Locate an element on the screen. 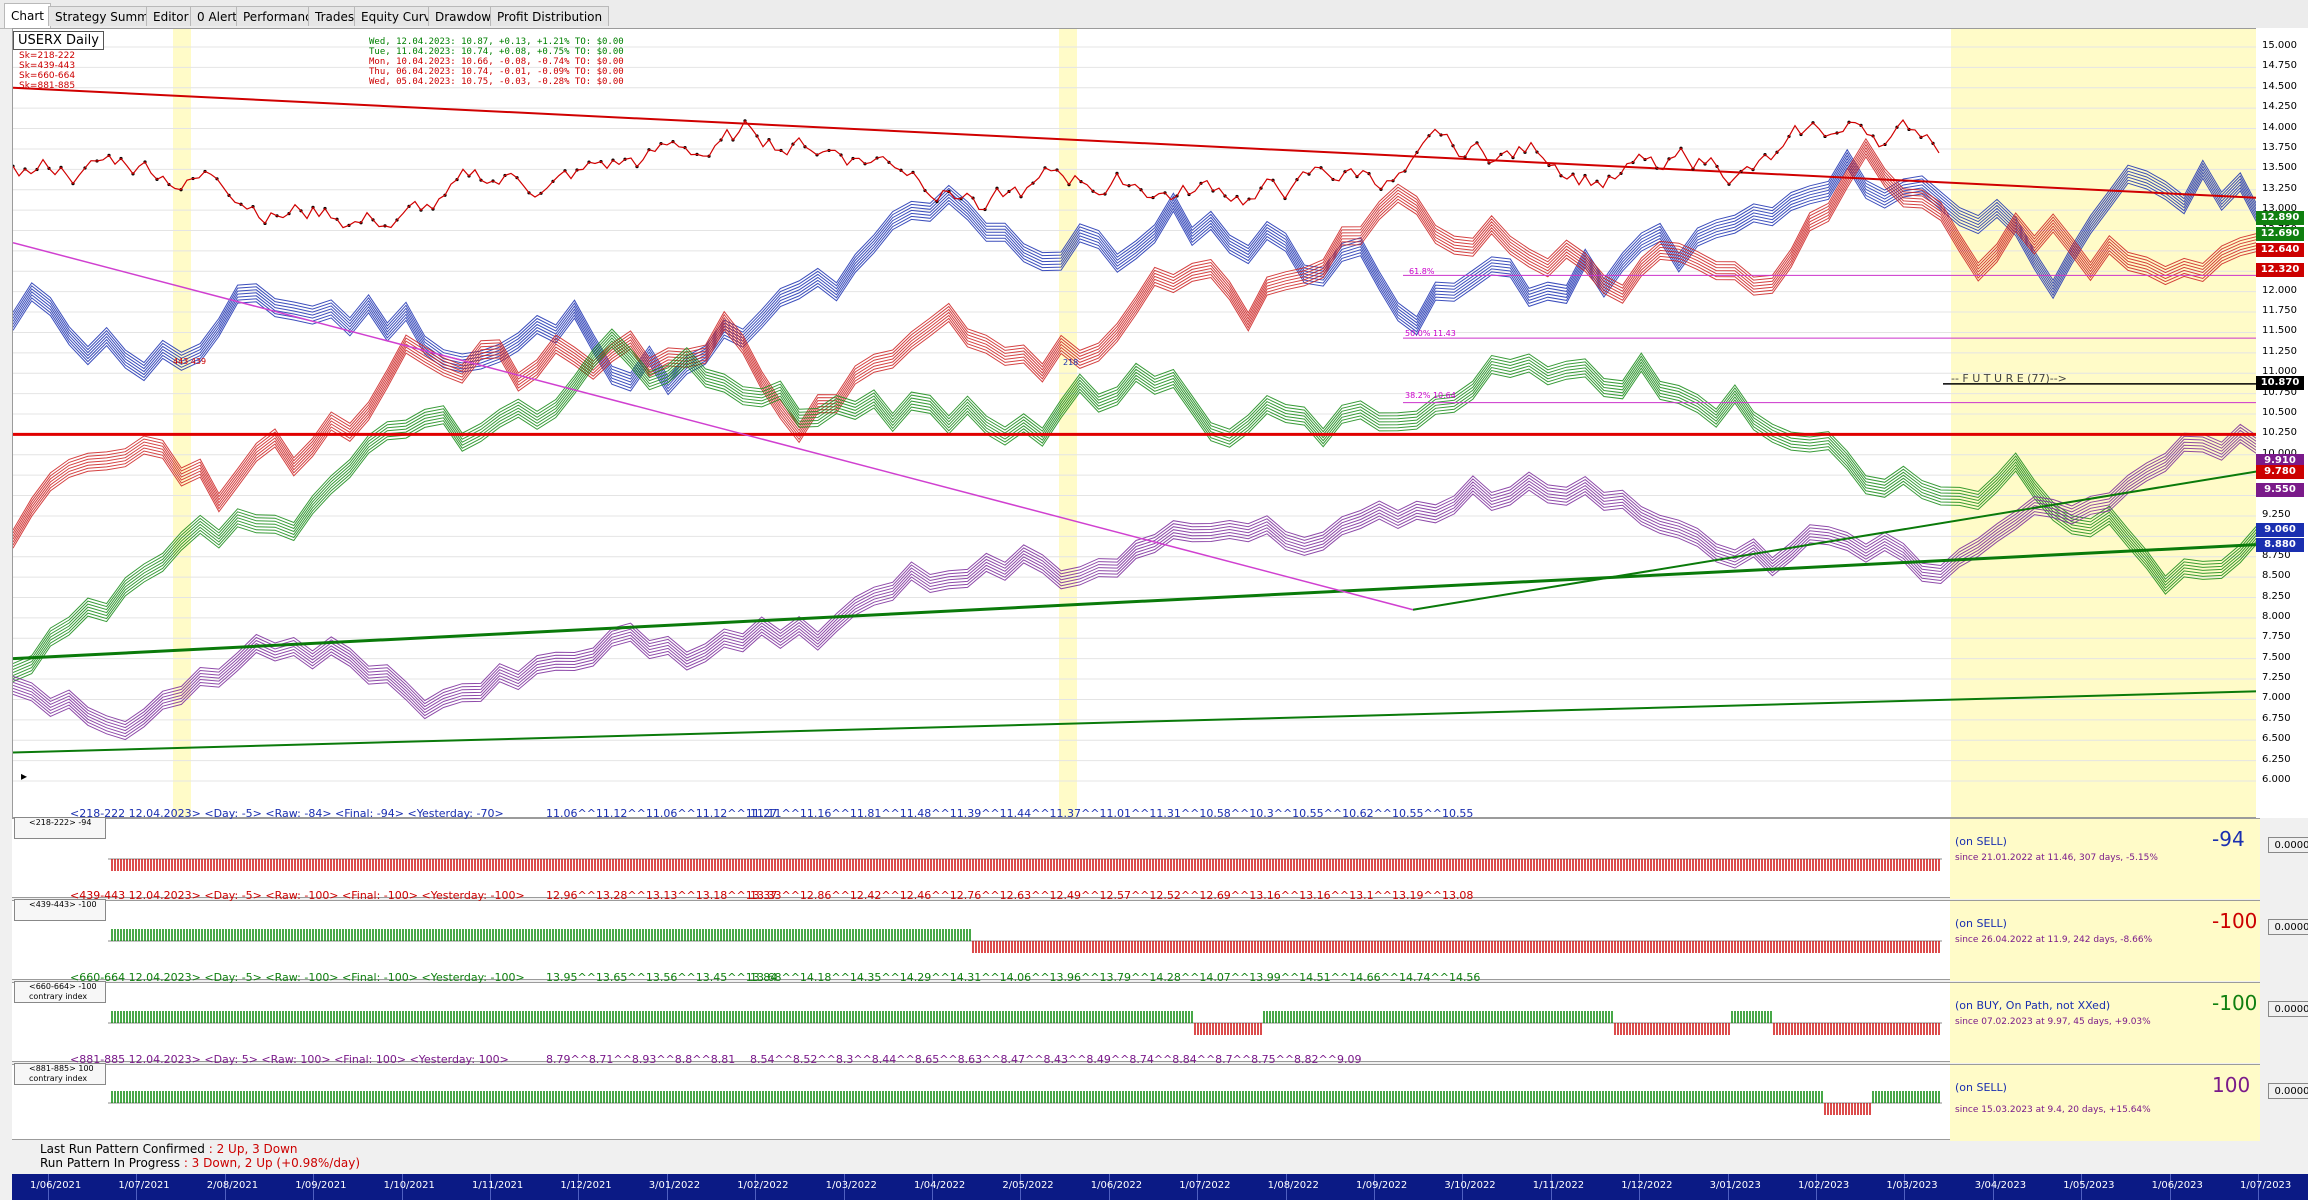 The height and width of the screenshot is (1200, 2308). x-tick-label: 1/11/2021 is located at coordinates (498, 1185).